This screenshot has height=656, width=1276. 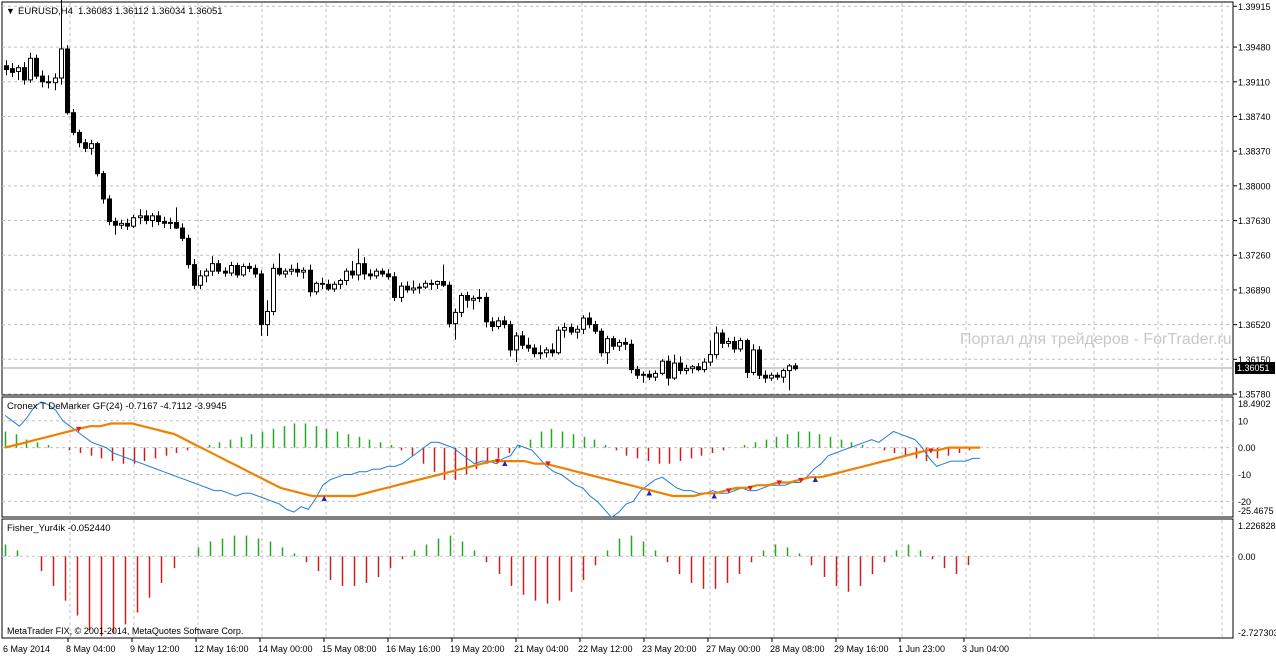 What do you see at coordinates (26, 649) in the screenshot?
I see `time-tick-label: 6 May 2014` at bounding box center [26, 649].